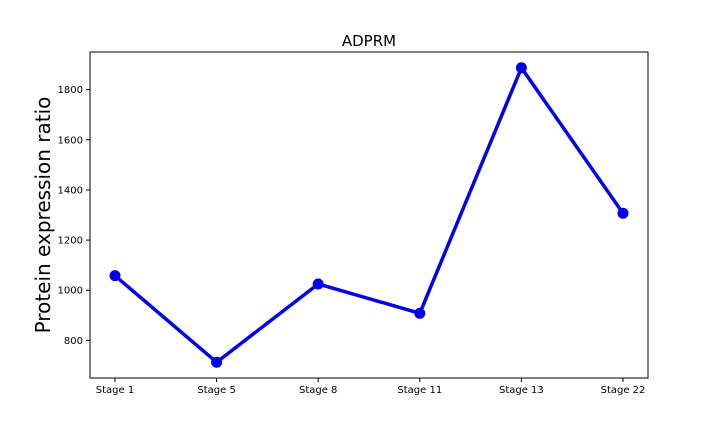 This screenshot has width=720, height=432. Describe the element at coordinates (70, 190) in the screenshot. I see `y-tick-label: 1400` at that location.